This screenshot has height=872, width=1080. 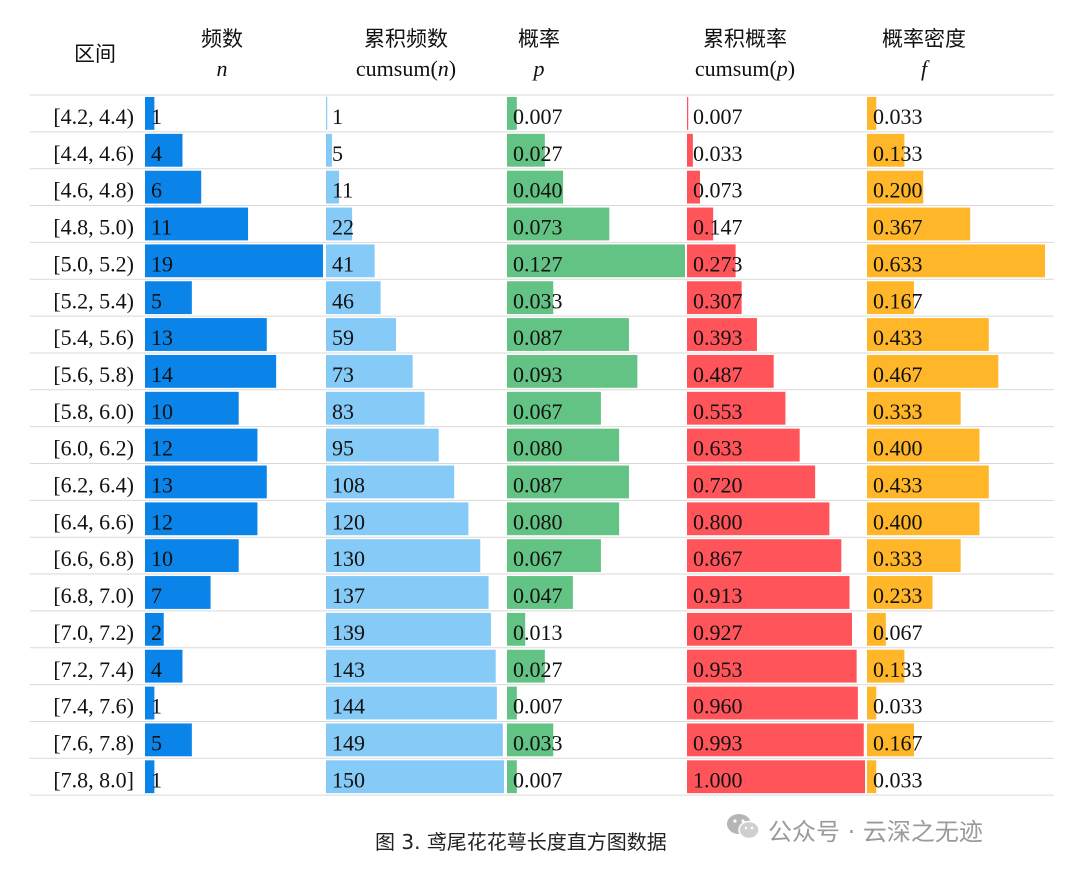 I want to click on value-p: 0.033, so click(x=538, y=300).